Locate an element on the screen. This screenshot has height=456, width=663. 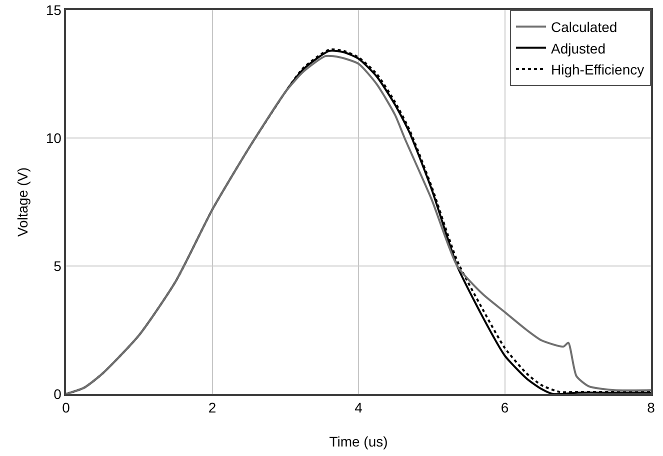
y-tick-label: 15 is located at coordinates (54, 10).